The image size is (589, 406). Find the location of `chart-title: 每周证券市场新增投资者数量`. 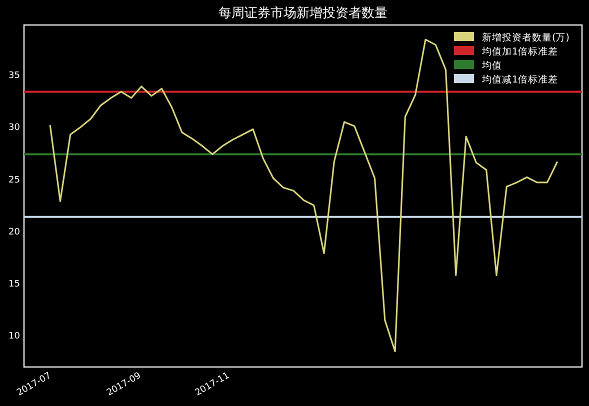

chart-title: 每周证券市场新增投资者数量 is located at coordinates (303, 13).